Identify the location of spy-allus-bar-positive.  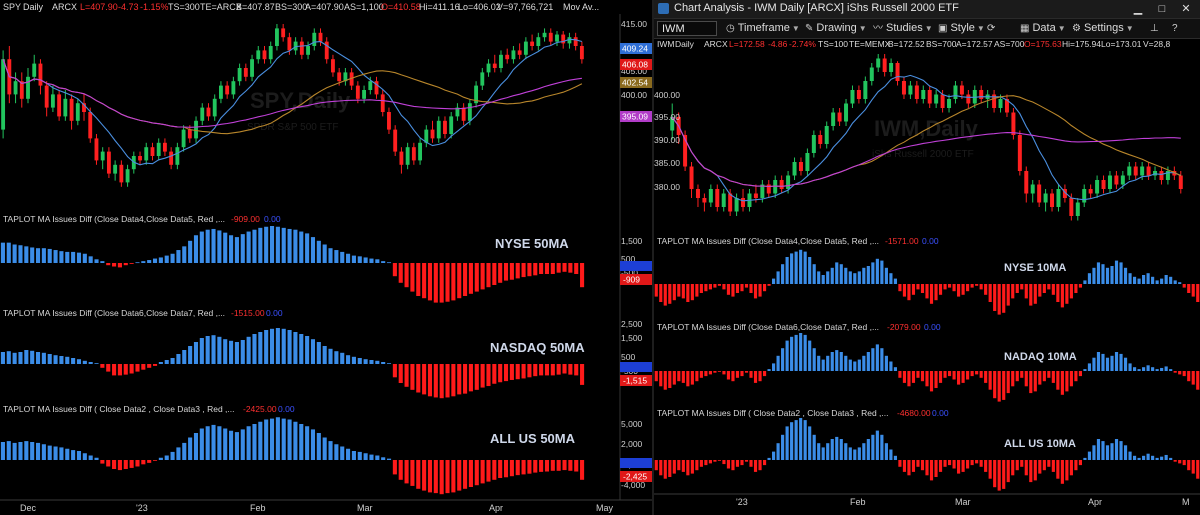
(348, 454).